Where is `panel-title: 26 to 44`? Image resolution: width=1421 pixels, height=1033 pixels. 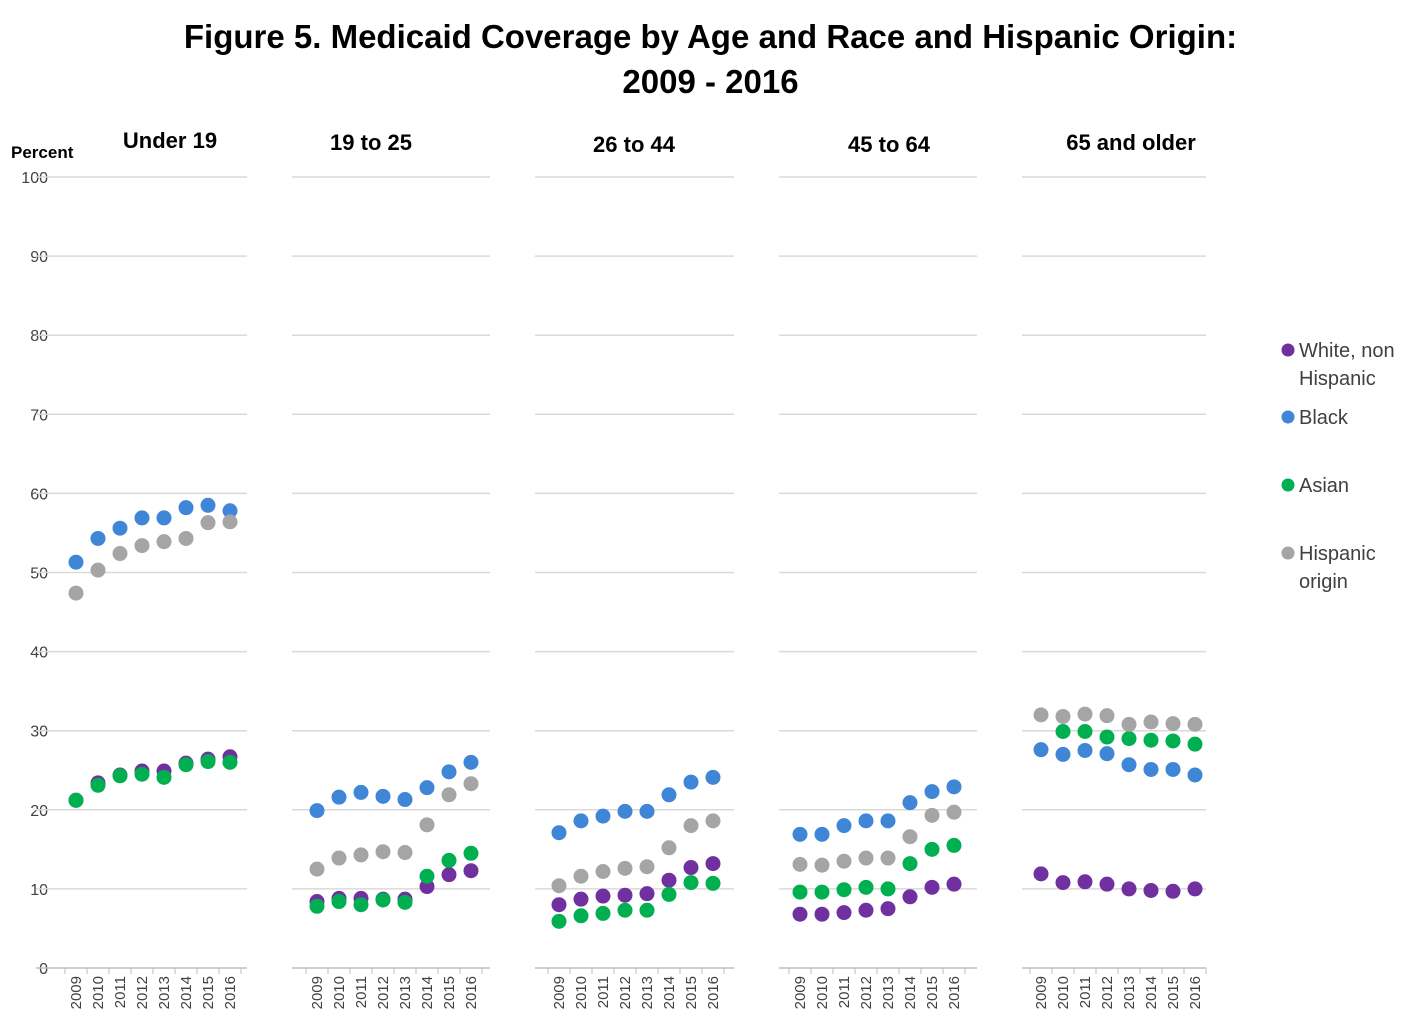
panel-title: 26 to 44 is located at coordinates (634, 144).